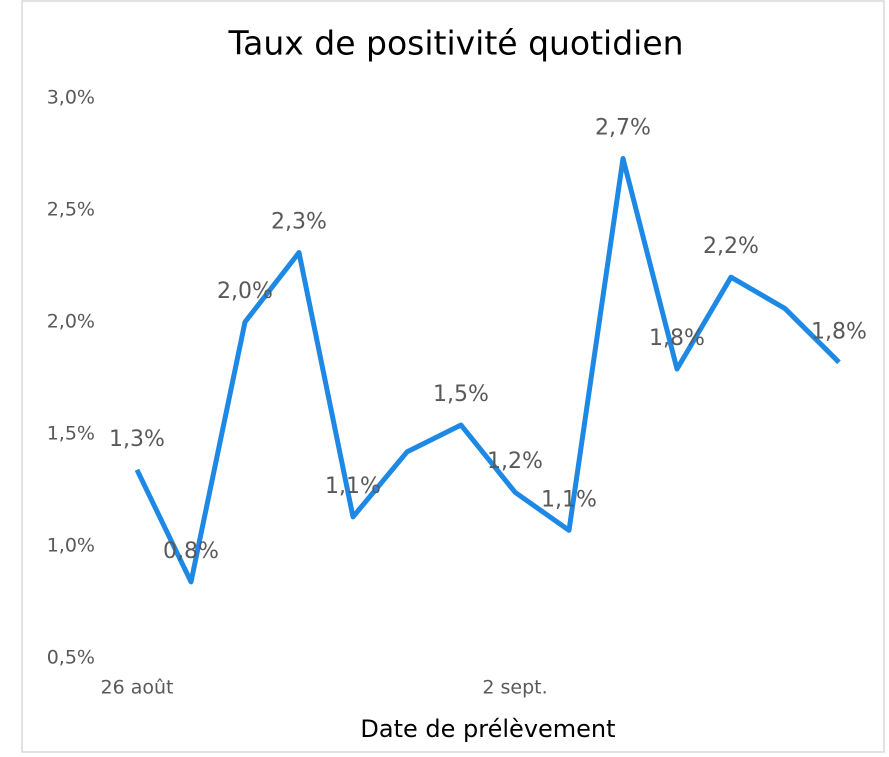  I want to click on y-tick-label: 2,5%, so click(71, 210).